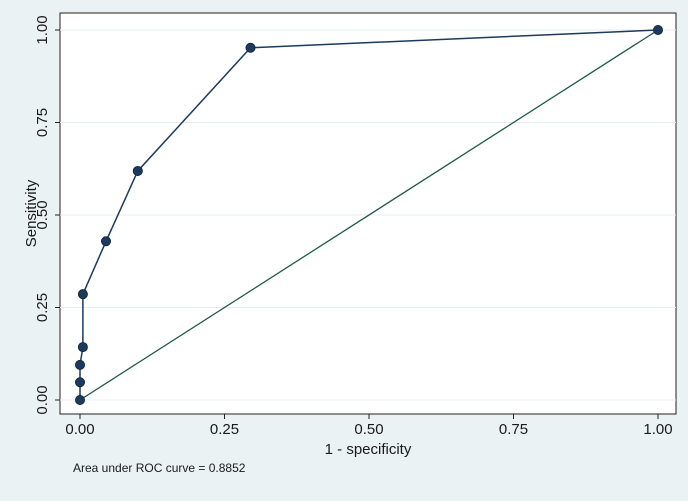  What do you see at coordinates (79, 429) in the screenshot?
I see `x-tick-label: 0.00` at bounding box center [79, 429].